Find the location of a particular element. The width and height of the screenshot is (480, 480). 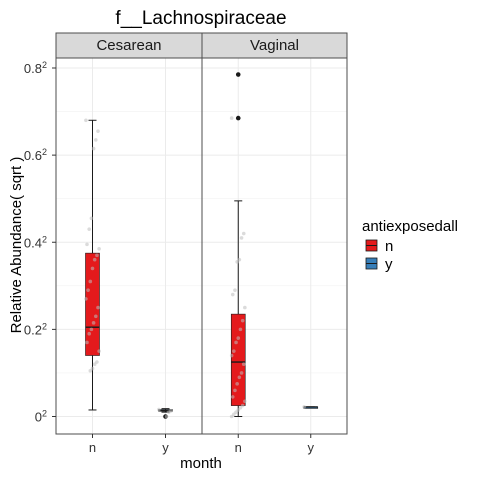

x-axis-title: month is located at coordinates (201, 463).